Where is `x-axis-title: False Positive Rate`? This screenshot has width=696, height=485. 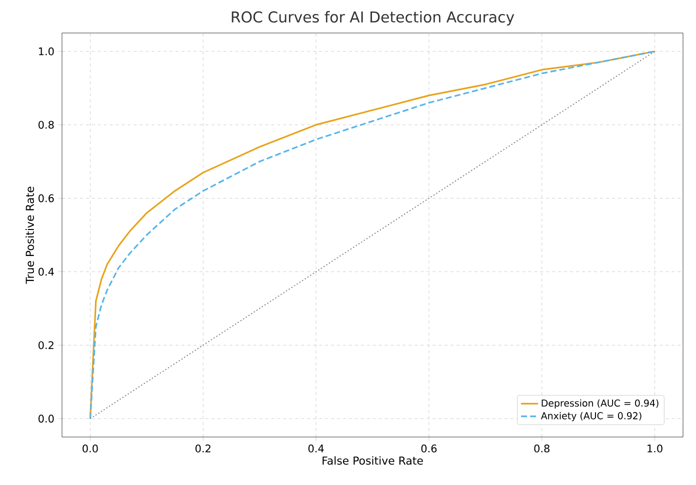 x-axis-title: False Positive Rate is located at coordinates (372, 460).